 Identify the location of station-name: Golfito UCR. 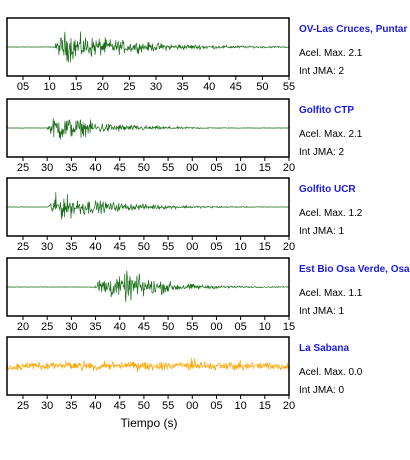
(327, 189).